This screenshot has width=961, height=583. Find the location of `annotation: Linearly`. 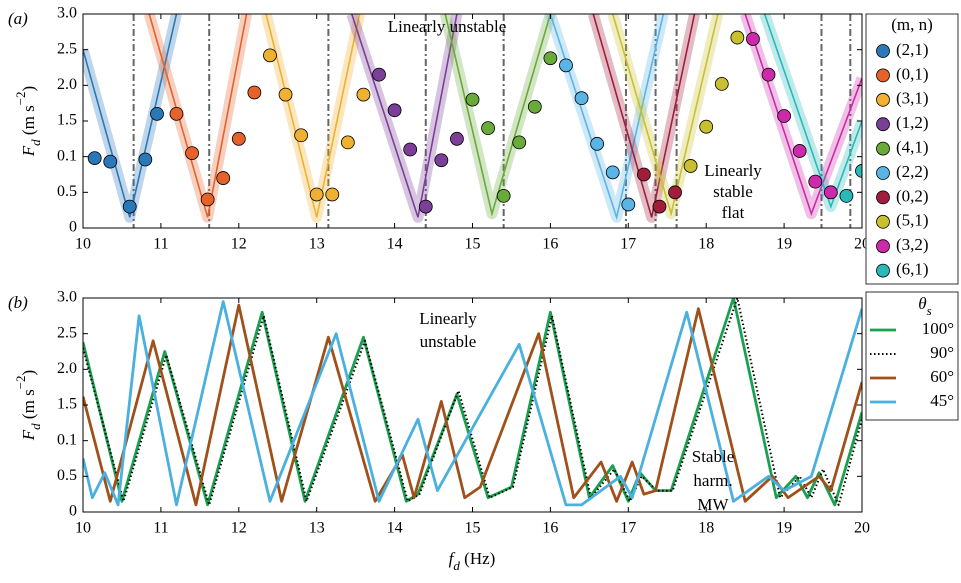

annotation: Linearly is located at coordinates (733, 170).